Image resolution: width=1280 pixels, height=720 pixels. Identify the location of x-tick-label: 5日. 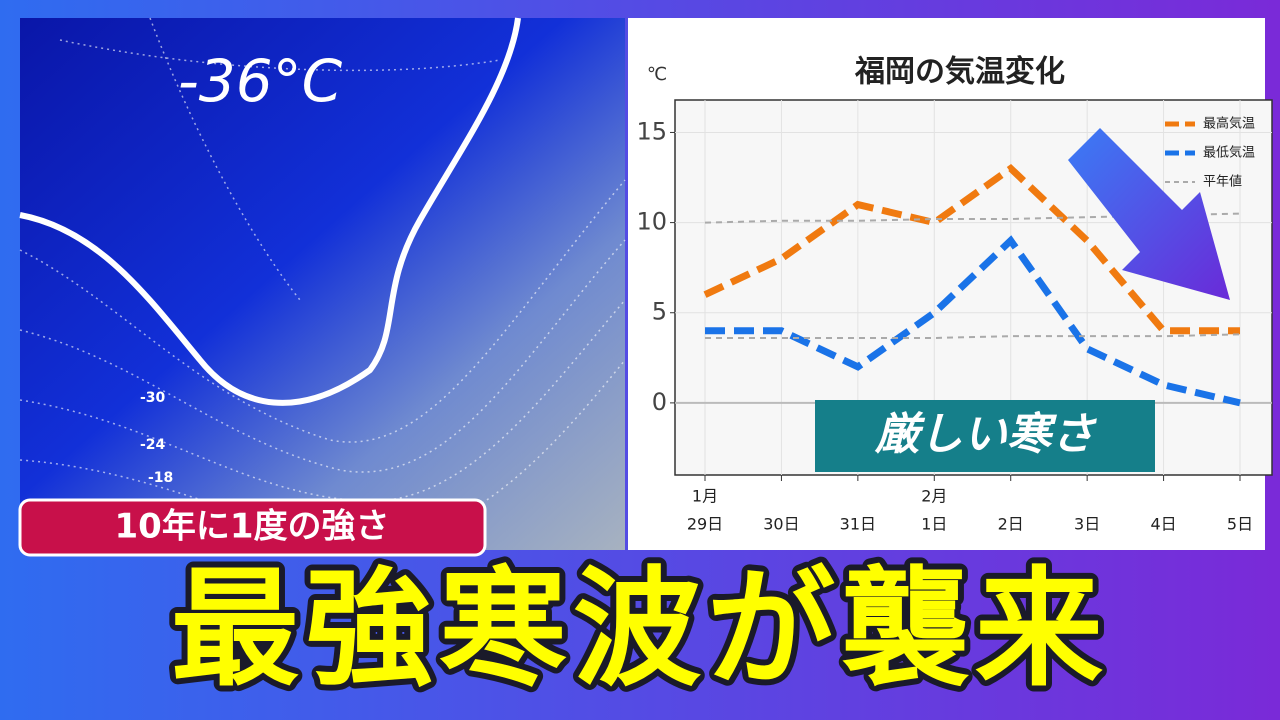
(1240, 524).